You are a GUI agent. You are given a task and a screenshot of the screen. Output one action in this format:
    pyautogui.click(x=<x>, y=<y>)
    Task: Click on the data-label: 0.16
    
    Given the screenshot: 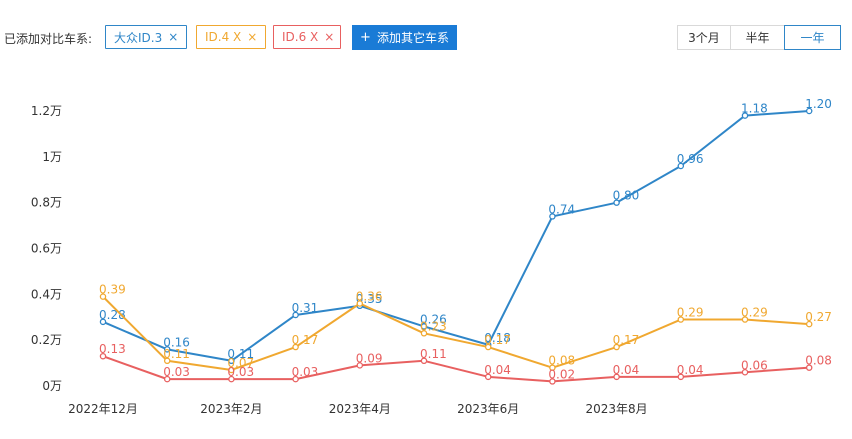 What is the action you would take?
    pyautogui.click(x=176, y=342)
    